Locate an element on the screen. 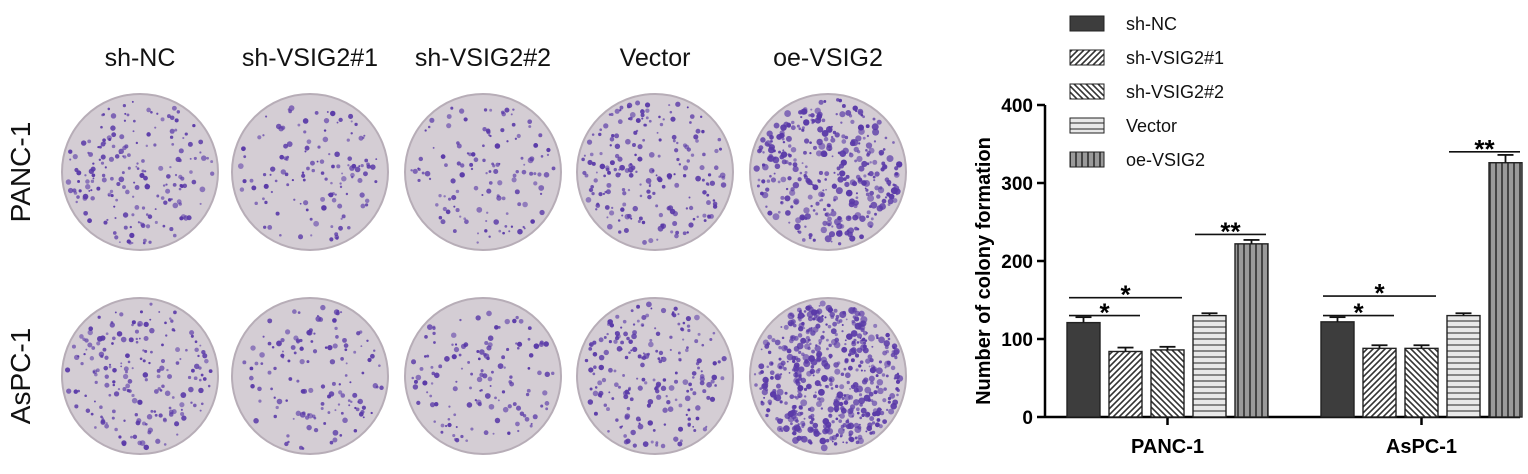 Image resolution: width=1528 pixels, height=474 pixels. plate-row-label: PANC-1 is located at coordinates (20, 172).